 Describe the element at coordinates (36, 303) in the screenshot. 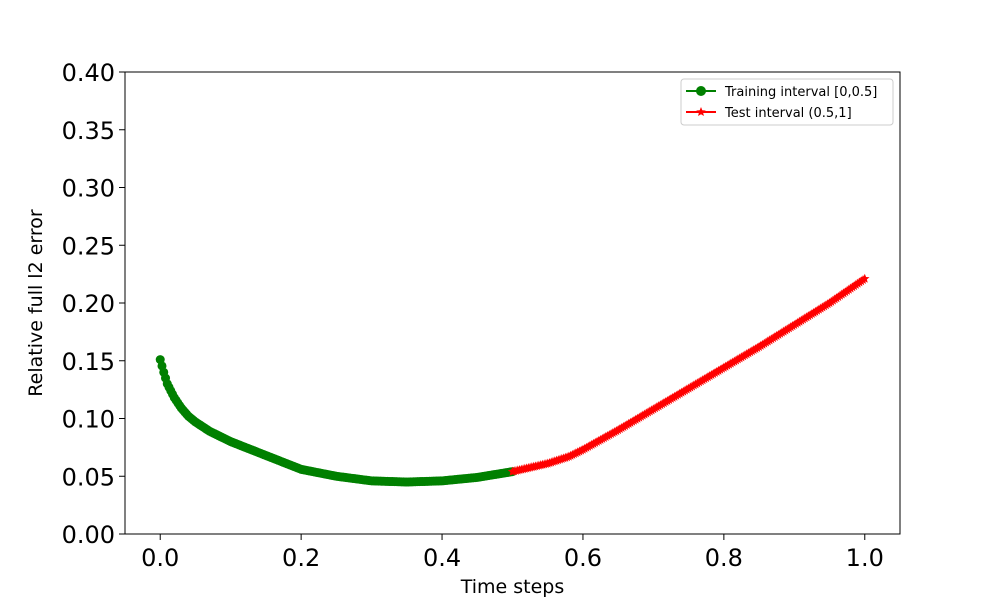

I see `y-axis-label: Relative full l2 error` at that location.